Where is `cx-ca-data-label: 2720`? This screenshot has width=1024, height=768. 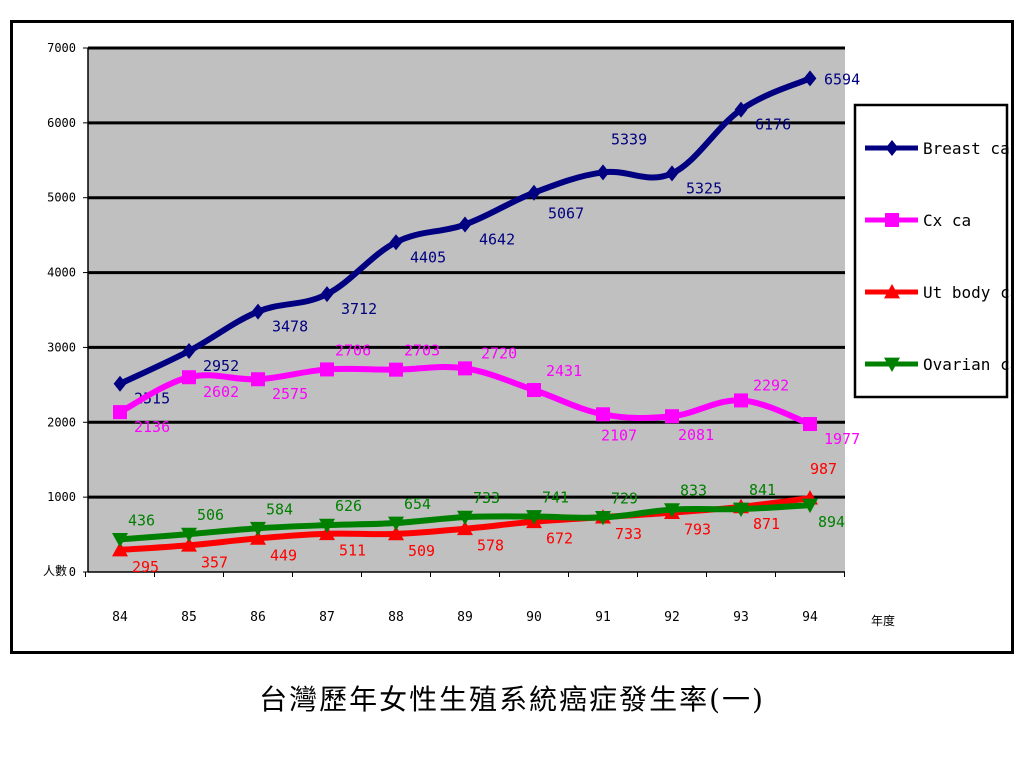 cx-ca-data-label: 2720 is located at coordinates (499, 353).